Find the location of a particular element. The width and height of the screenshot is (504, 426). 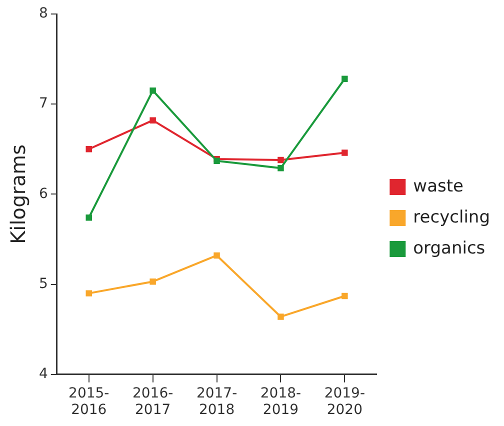

y-tick-label: 6 is located at coordinates (43, 194).